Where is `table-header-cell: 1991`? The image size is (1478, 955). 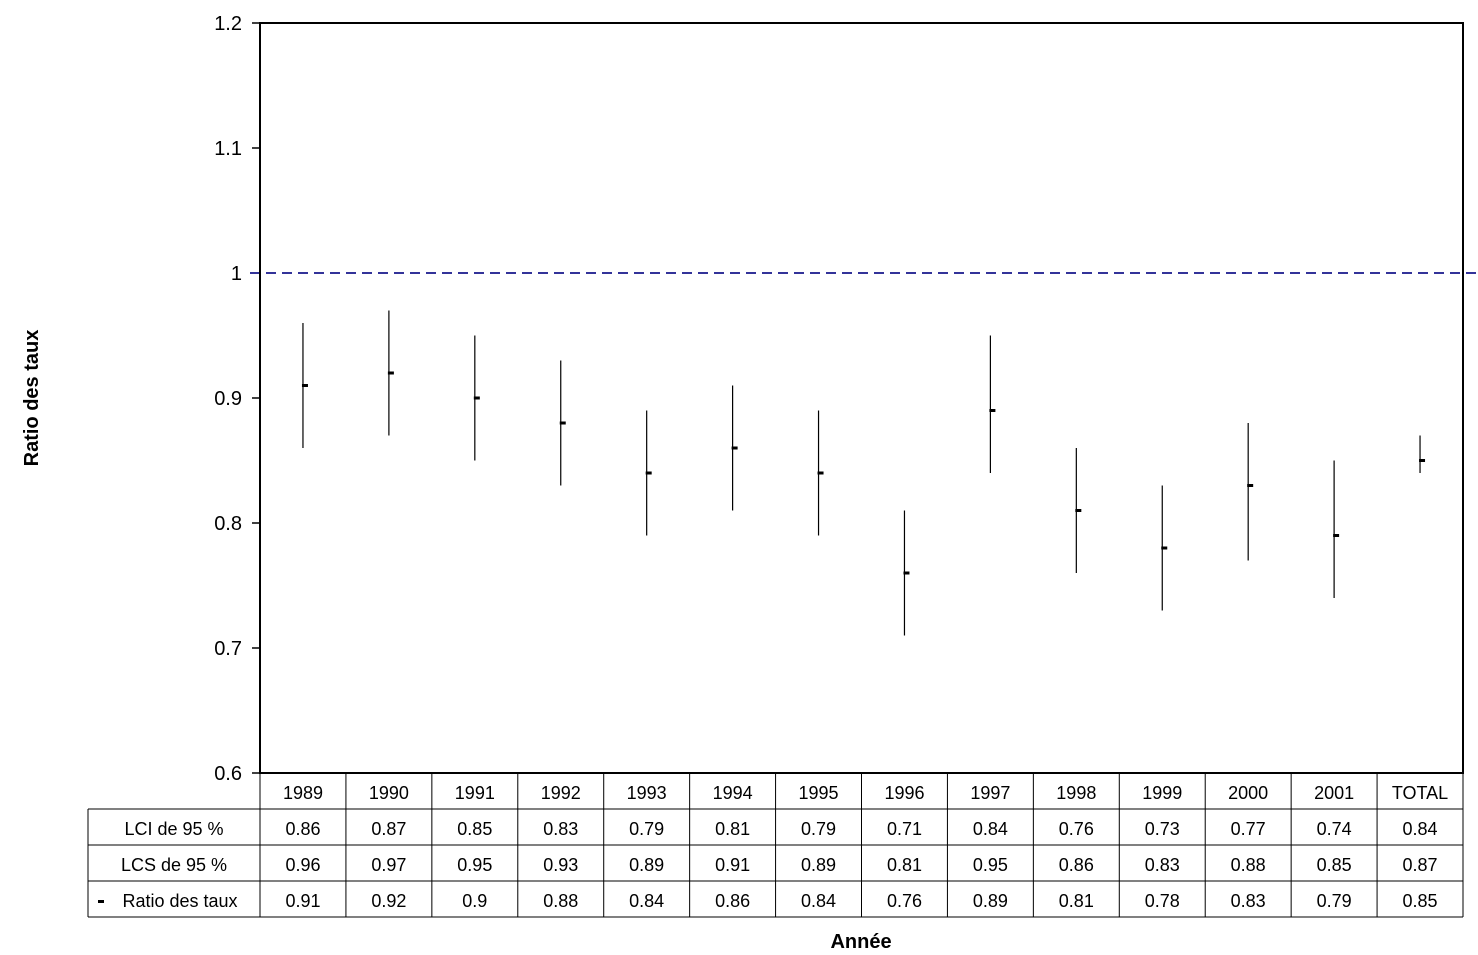
table-header-cell: 1991 is located at coordinates (475, 793).